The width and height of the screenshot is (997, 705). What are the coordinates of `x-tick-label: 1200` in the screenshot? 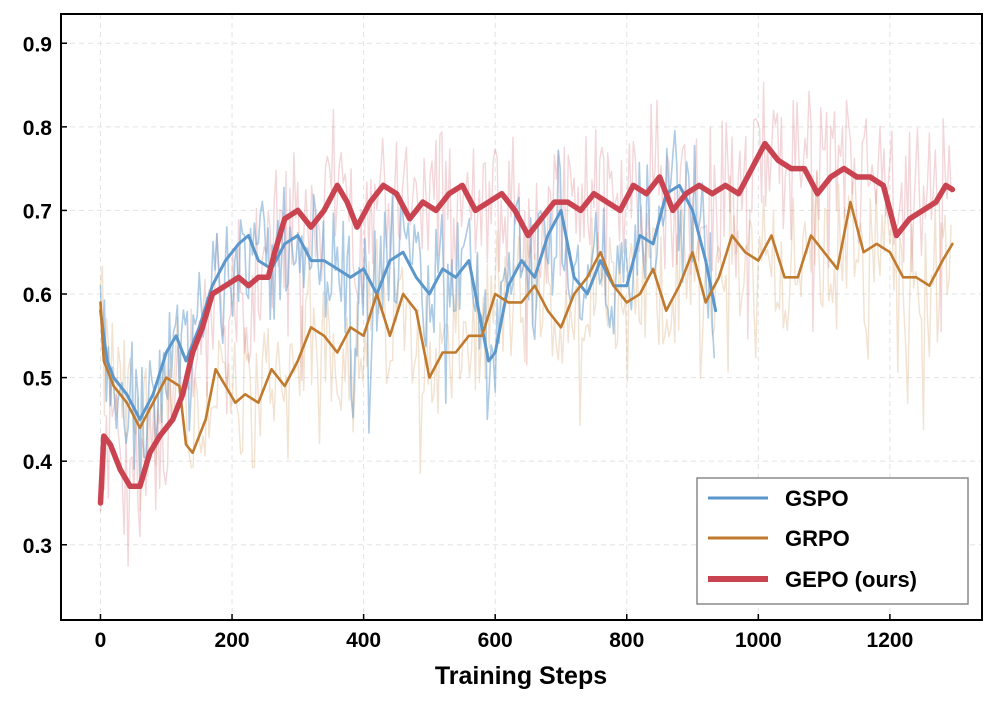 It's located at (890, 640).